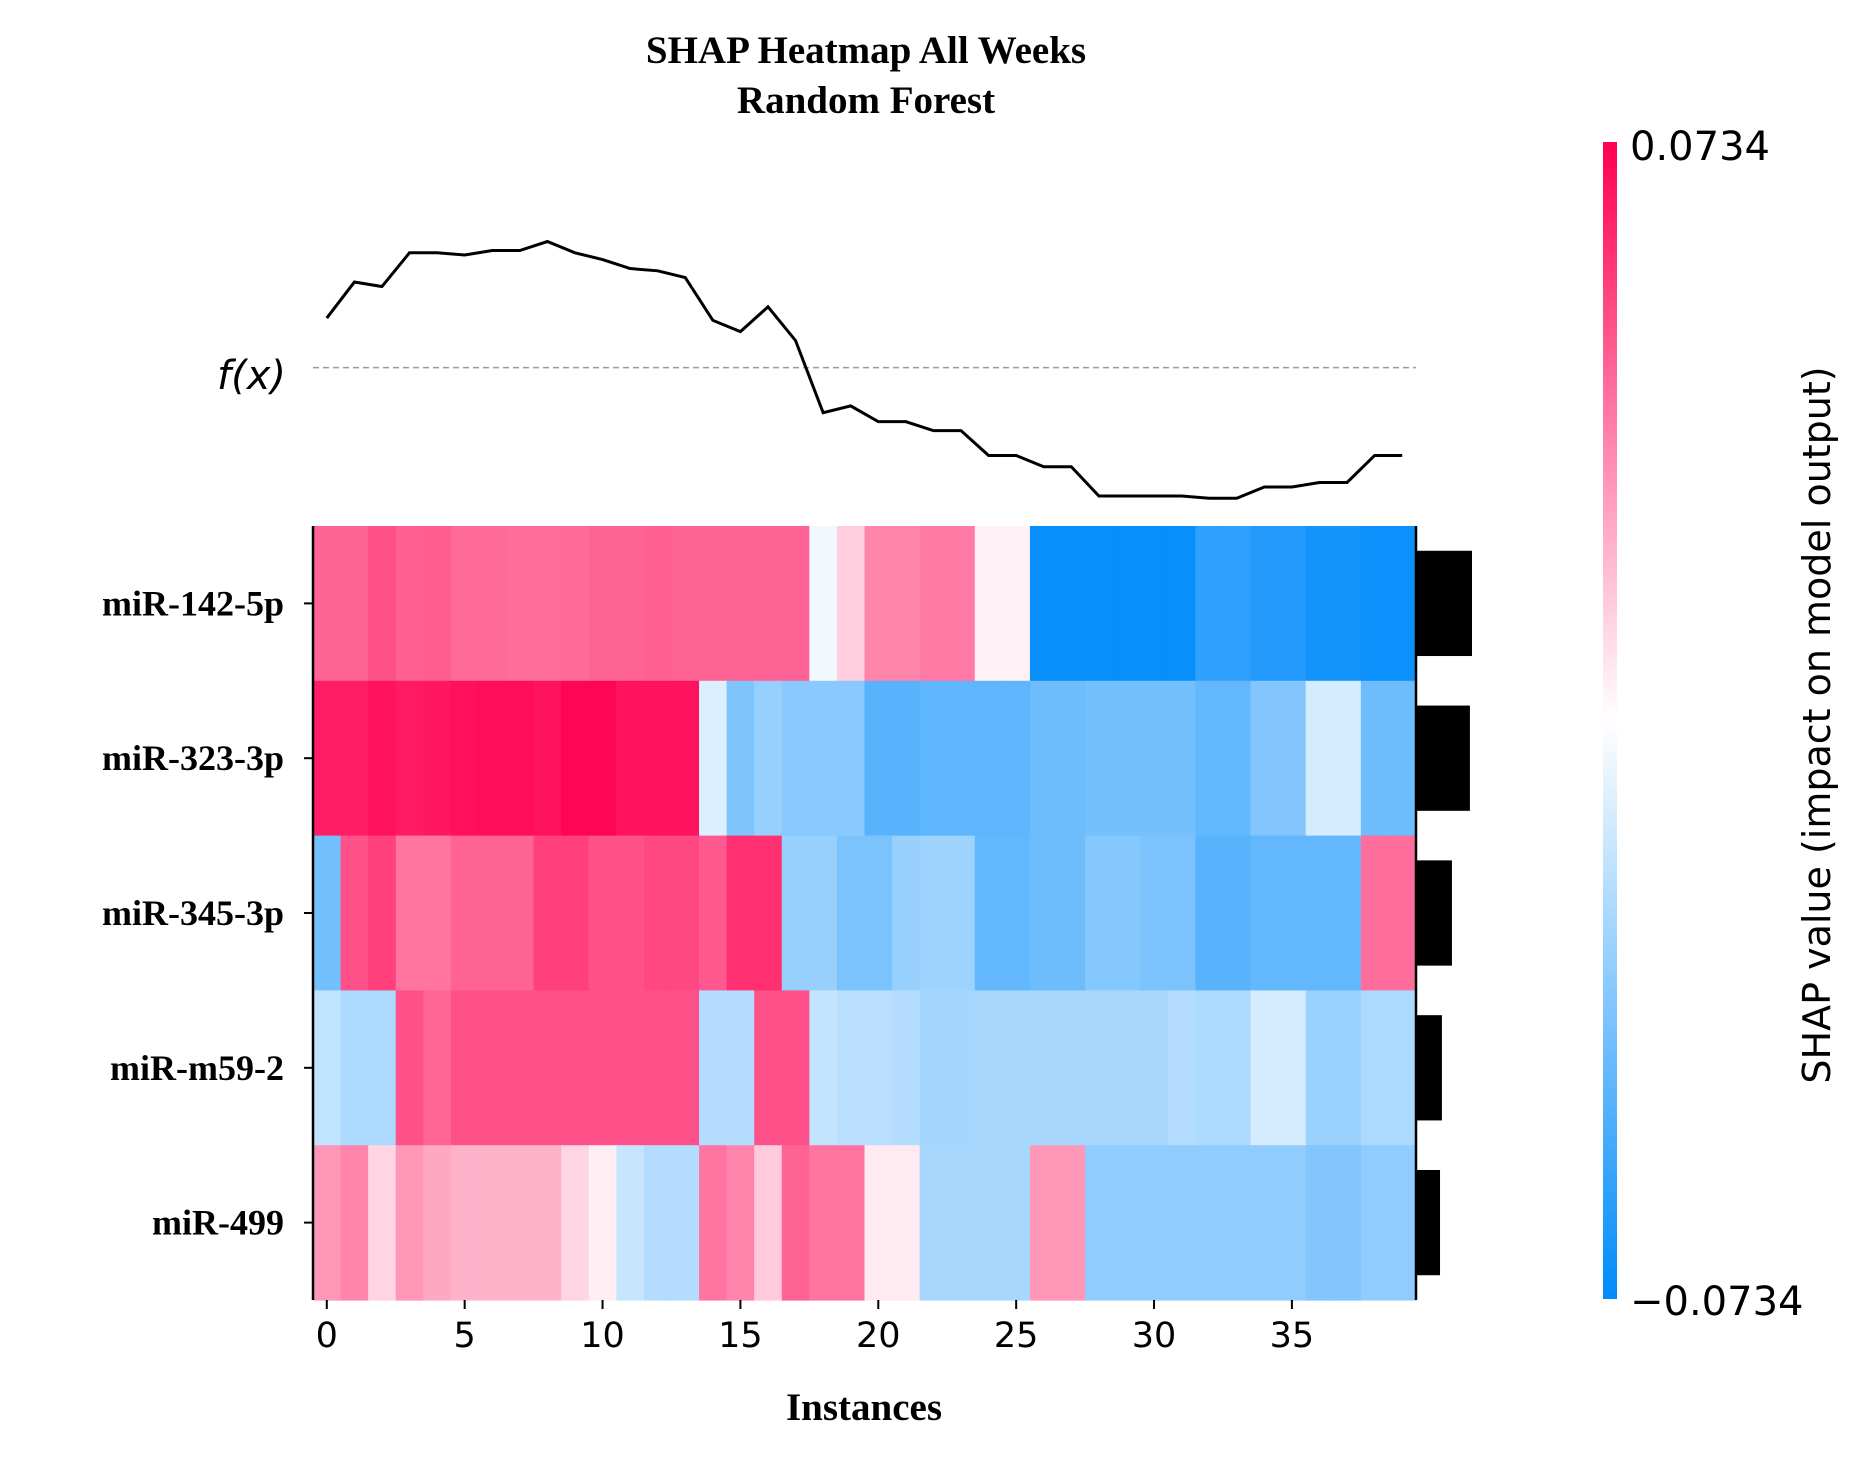 This screenshot has height=1459, width=1862. What do you see at coordinates (1154, 1336) in the screenshot?
I see `x-tick-label: 30` at bounding box center [1154, 1336].